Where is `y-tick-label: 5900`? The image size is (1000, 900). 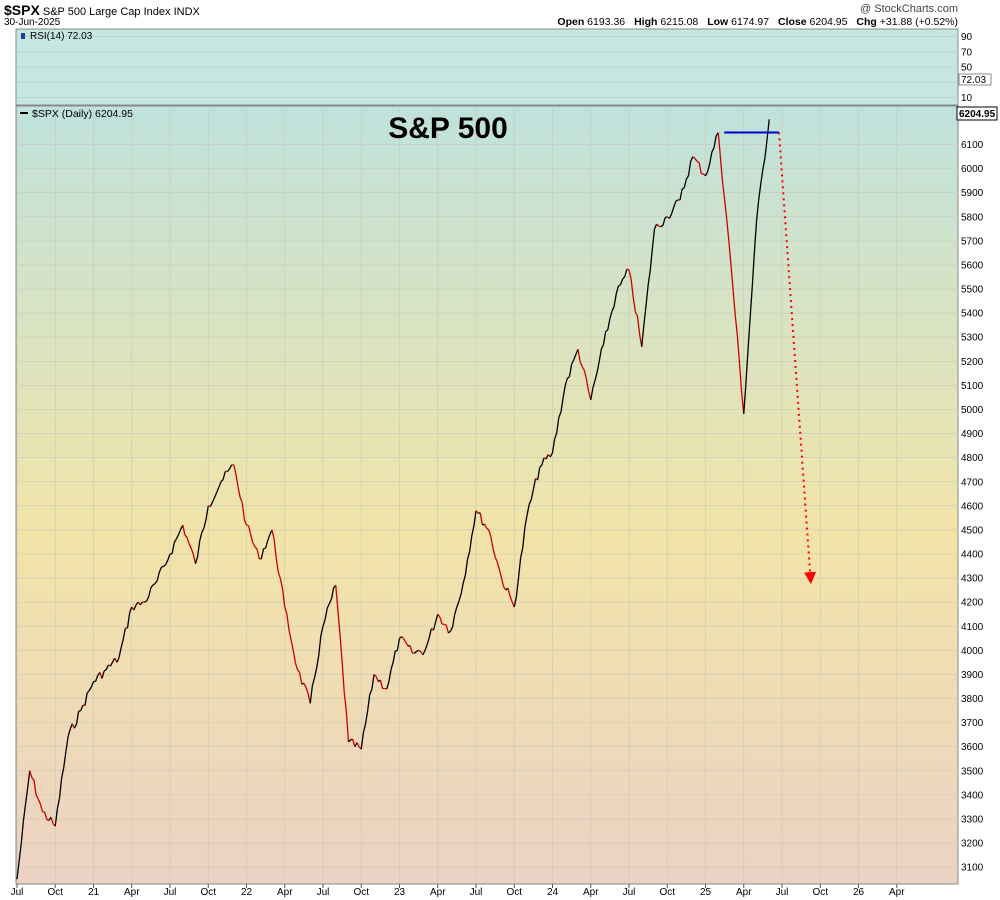 y-tick-label: 5900 is located at coordinates (972, 193).